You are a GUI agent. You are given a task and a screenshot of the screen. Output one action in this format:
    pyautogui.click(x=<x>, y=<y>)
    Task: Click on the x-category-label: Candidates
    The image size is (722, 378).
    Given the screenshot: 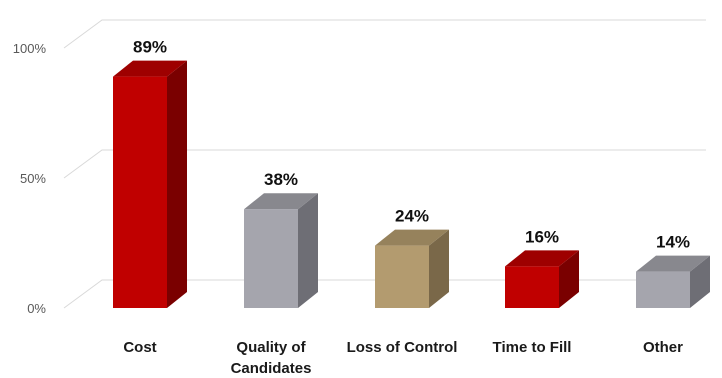 What is the action you would take?
    pyautogui.click(x=271, y=368)
    